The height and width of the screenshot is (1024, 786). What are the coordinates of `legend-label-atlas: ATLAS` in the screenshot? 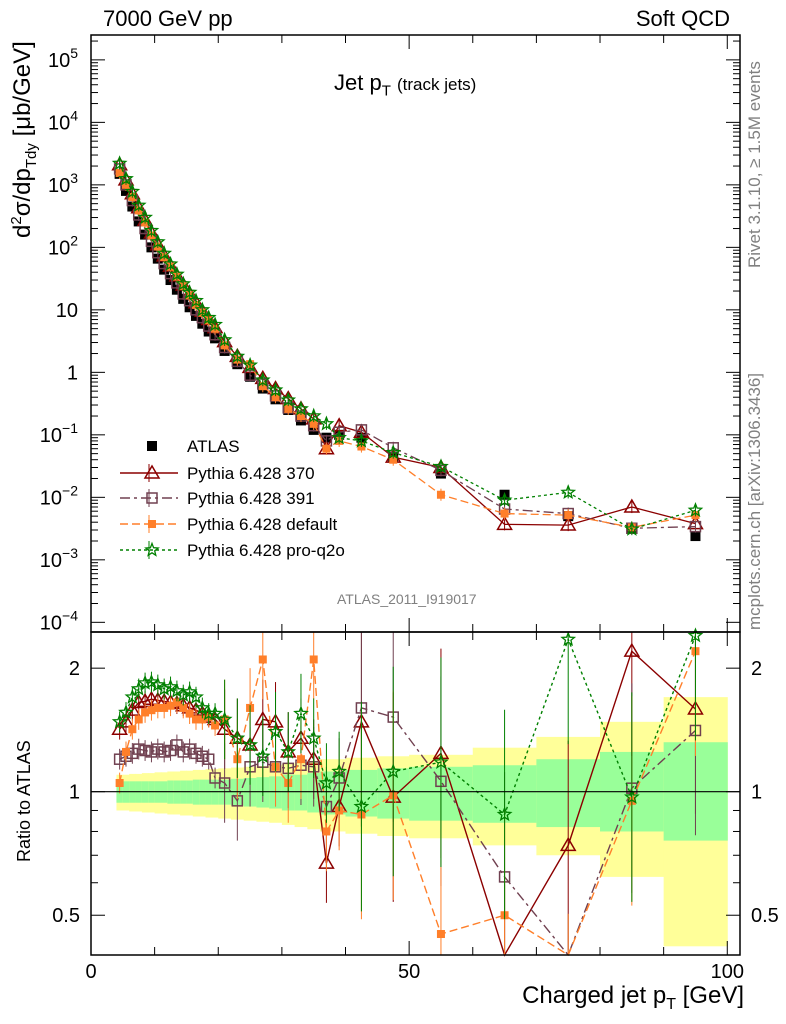 It's located at (213, 446).